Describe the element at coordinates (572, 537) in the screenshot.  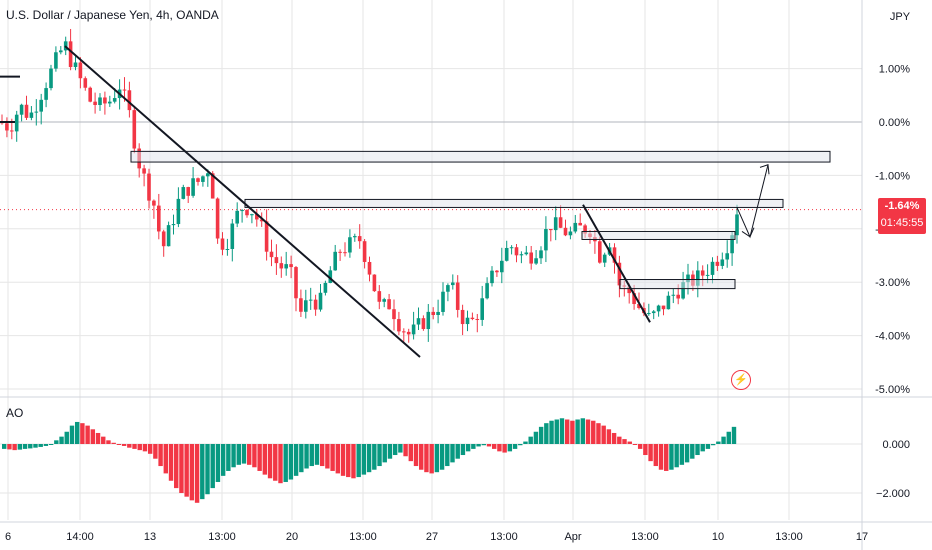
I see `time-tick-label: Apr` at that location.